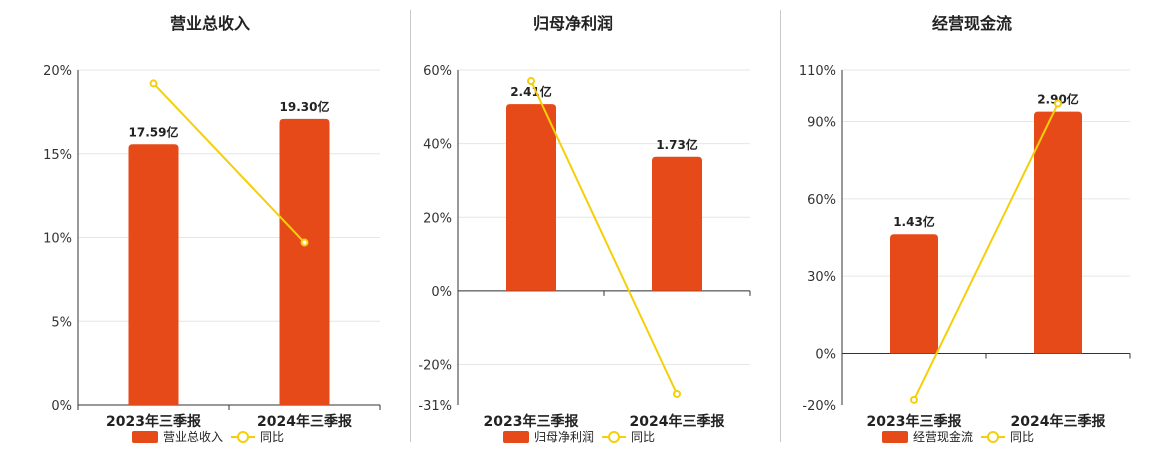 Image resolution: width=1160 pixels, height=450 pixels. I want to click on y-tick-label: 30%, so click(821, 277).